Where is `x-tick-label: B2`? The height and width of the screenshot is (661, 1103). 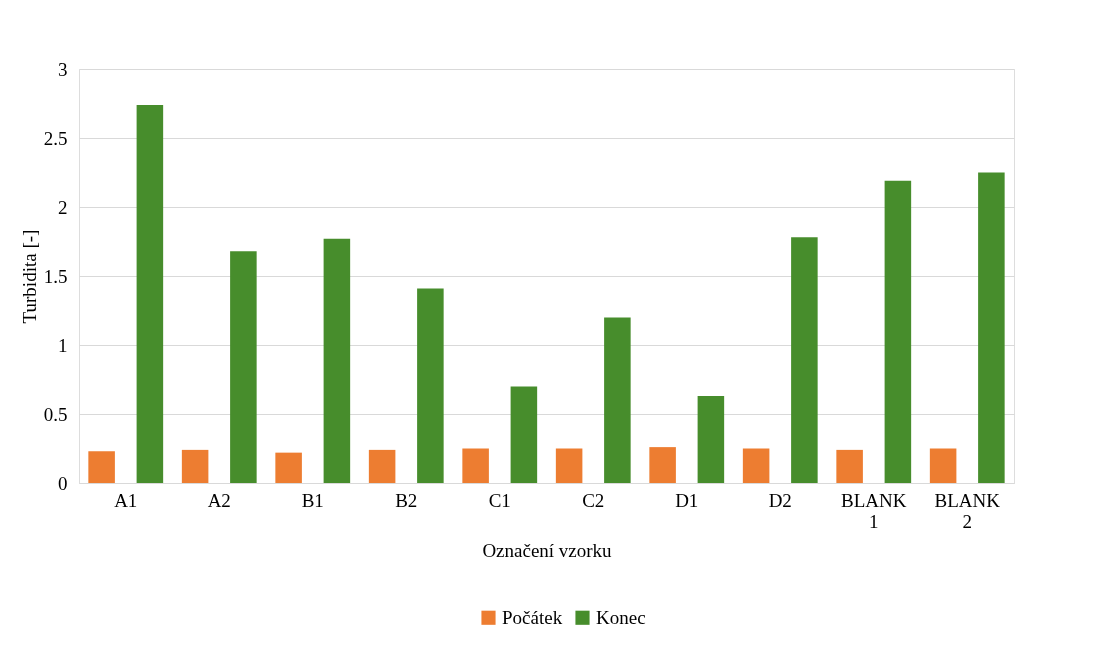
x-tick-label: B2 is located at coordinates (406, 500).